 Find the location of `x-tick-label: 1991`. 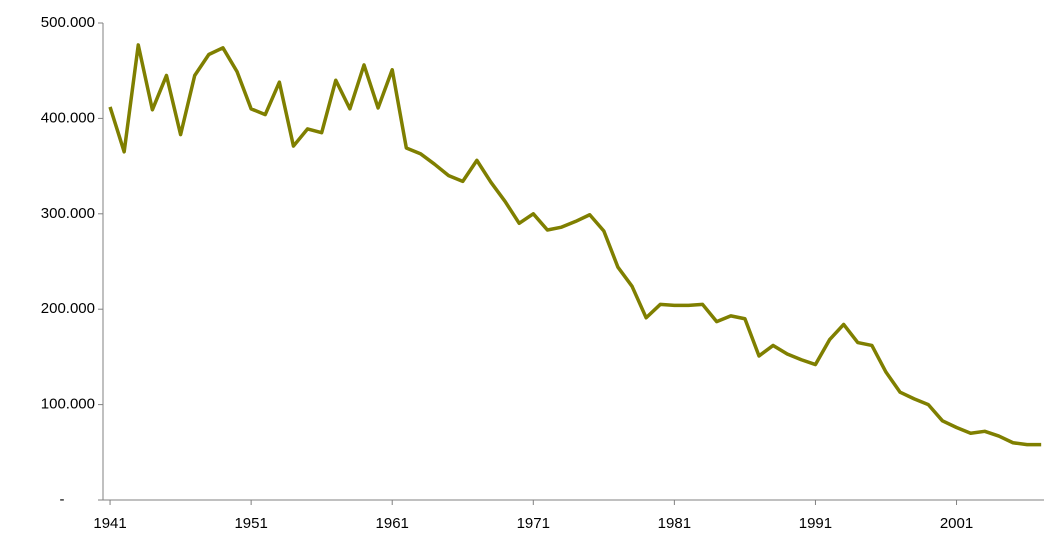

x-tick-label: 1991 is located at coordinates (815, 523).